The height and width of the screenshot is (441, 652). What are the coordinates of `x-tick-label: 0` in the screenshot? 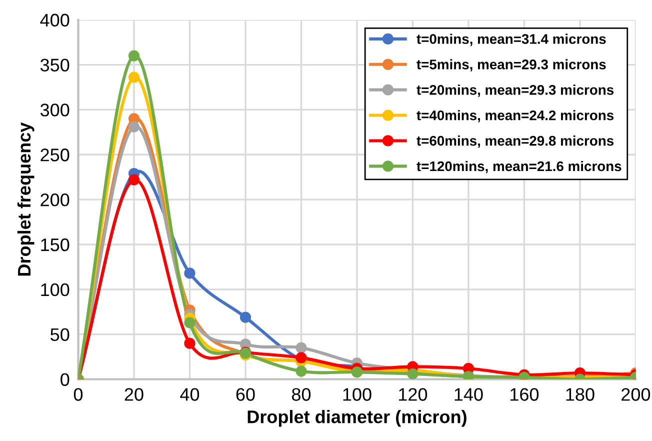 It's located at (78, 394).